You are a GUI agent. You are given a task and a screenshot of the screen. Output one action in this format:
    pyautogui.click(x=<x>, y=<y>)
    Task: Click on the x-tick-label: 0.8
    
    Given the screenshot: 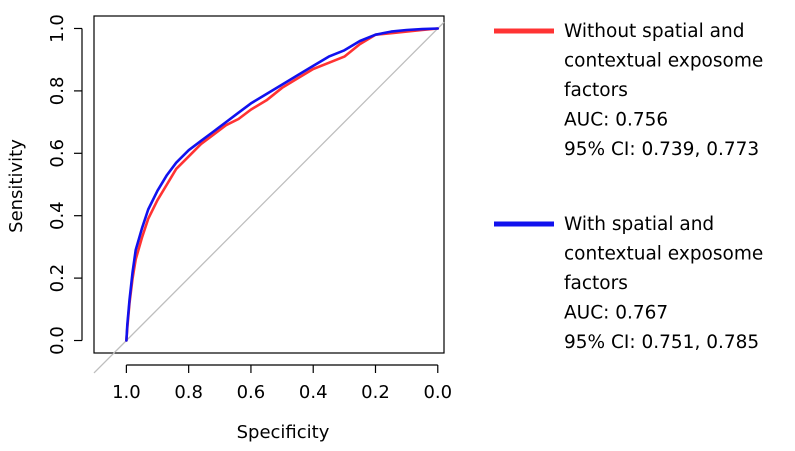 What is the action you would take?
    pyautogui.click(x=188, y=392)
    